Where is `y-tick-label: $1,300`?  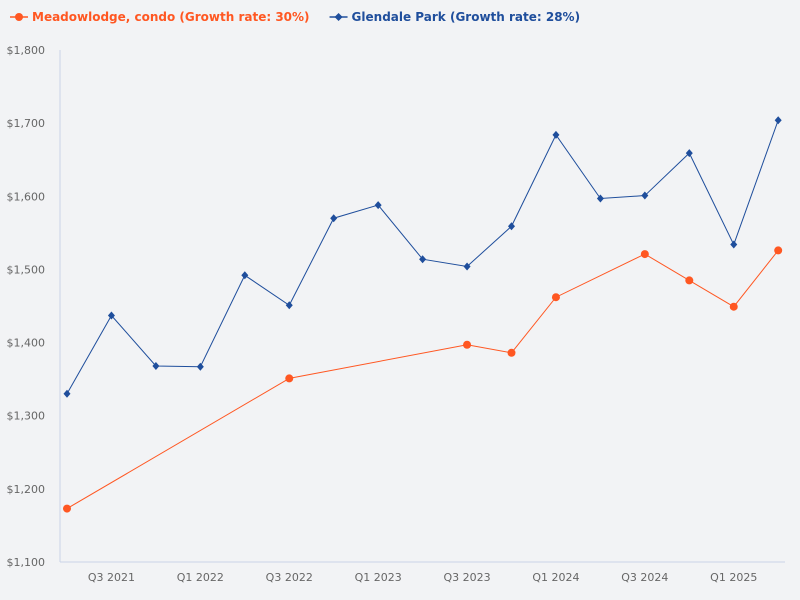 y-tick-label: $1,300 is located at coordinates (26, 416).